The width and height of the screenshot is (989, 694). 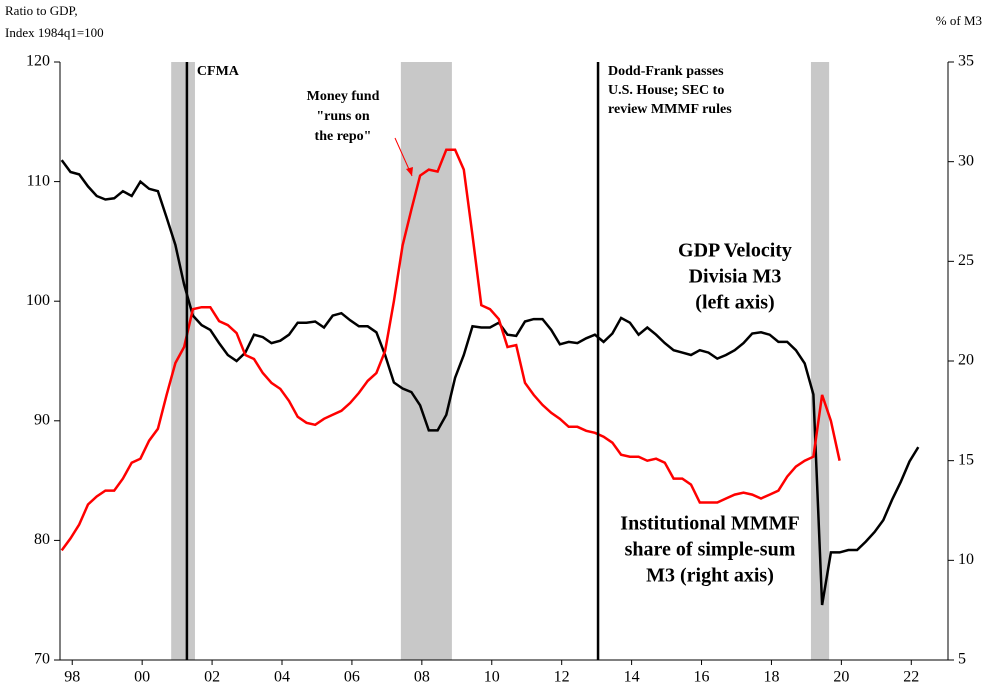 What do you see at coordinates (54, 32) in the screenshot?
I see `y-axis-label: Index 1984q1=100` at bounding box center [54, 32].